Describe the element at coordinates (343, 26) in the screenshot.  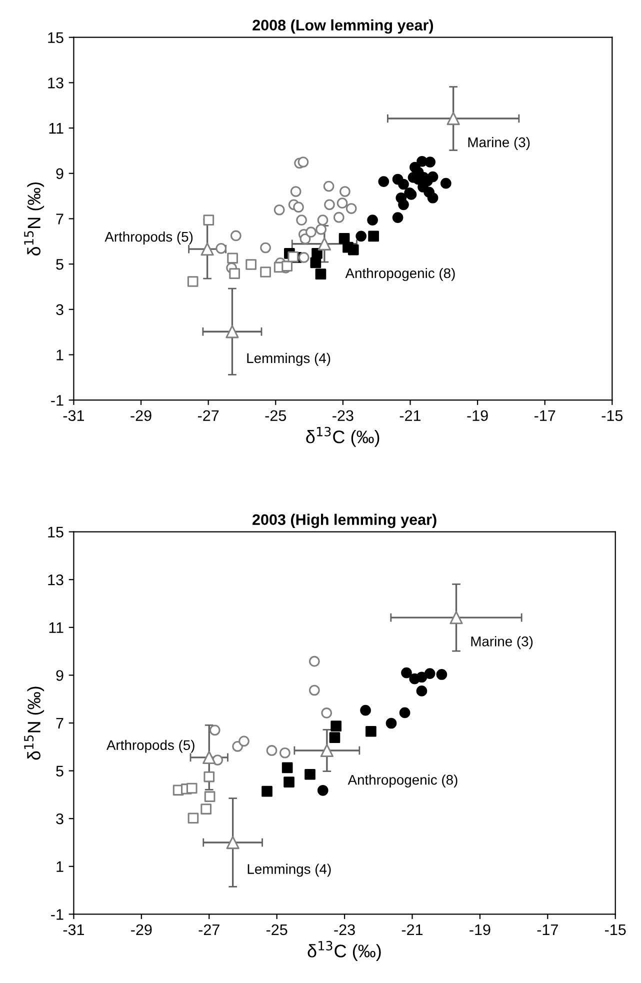
I see `chart-title: 2008 (Low lemming year)` at that location.